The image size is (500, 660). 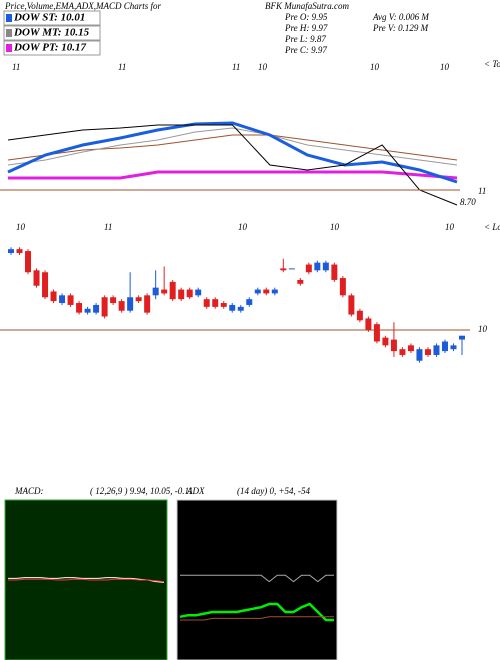 I want to click on panel, so click(x=257, y=579).